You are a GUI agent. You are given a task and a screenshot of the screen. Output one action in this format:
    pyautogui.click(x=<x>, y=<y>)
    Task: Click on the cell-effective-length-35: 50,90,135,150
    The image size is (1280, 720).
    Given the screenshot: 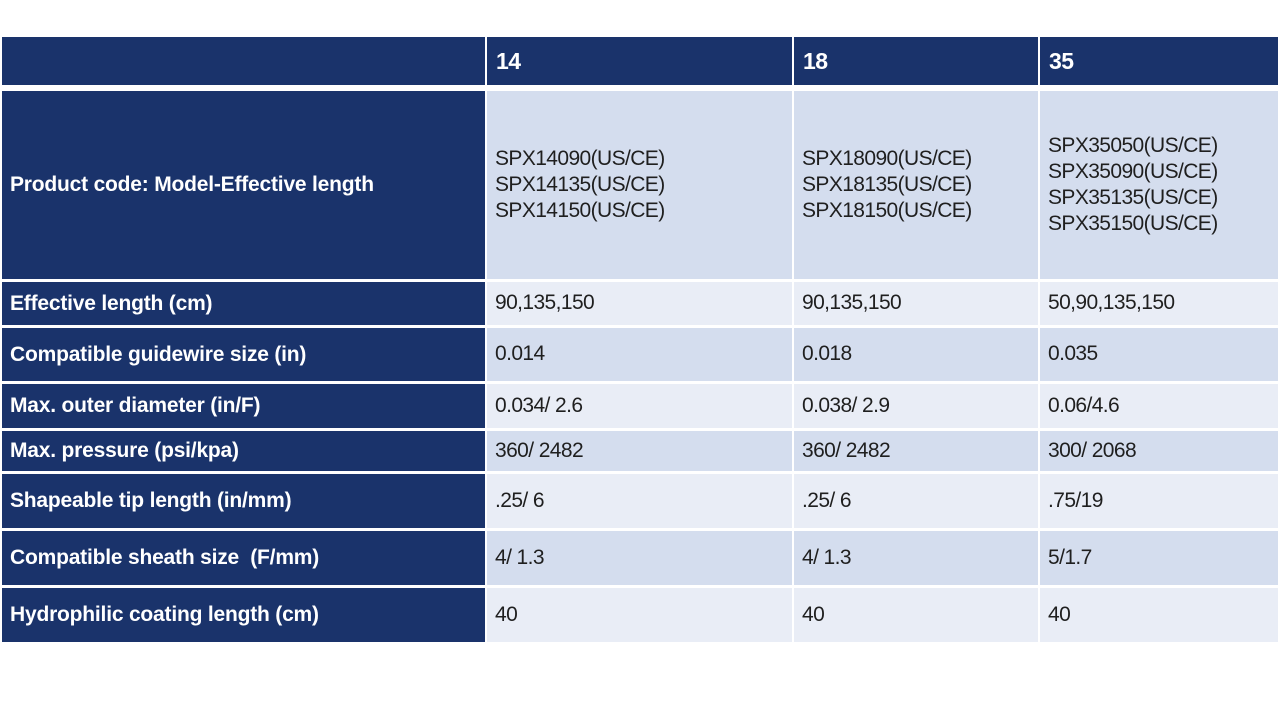 What is the action you would take?
    pyautogui.click(x=1159, y=303)
    